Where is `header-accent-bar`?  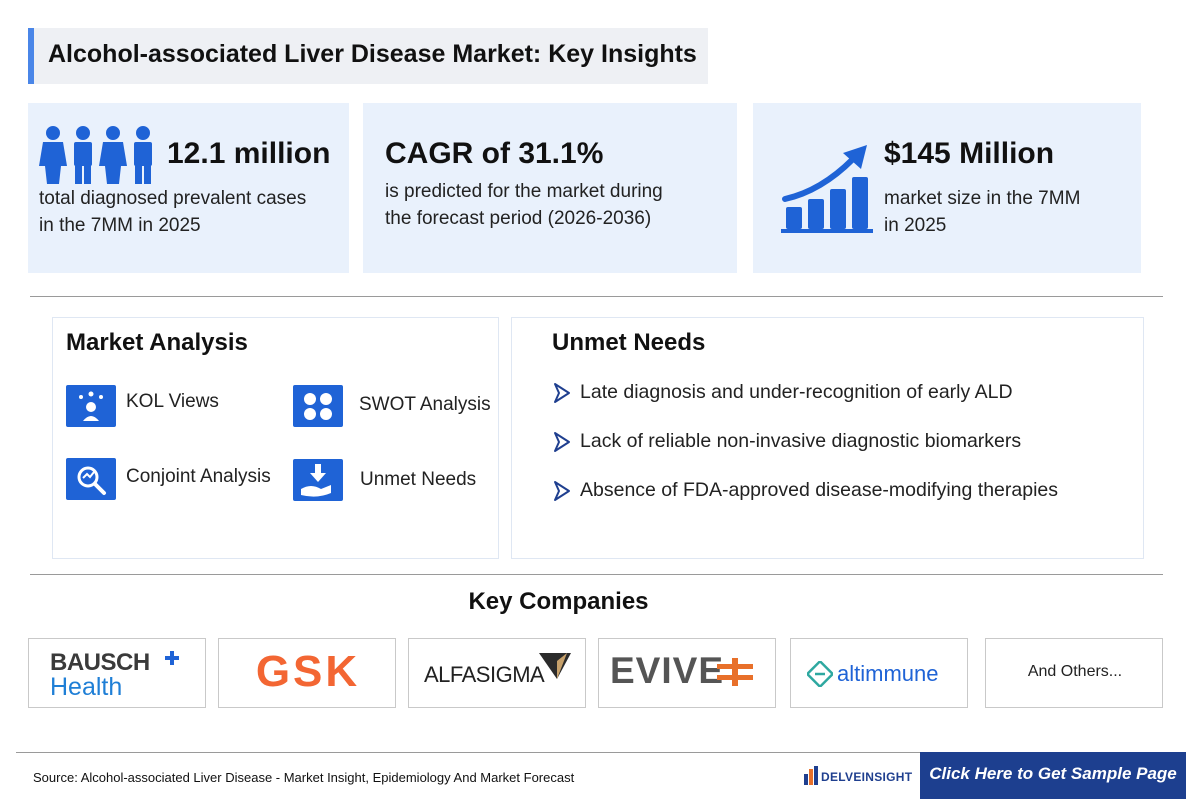 header-accent-bar is located at coordinates (31, 56).